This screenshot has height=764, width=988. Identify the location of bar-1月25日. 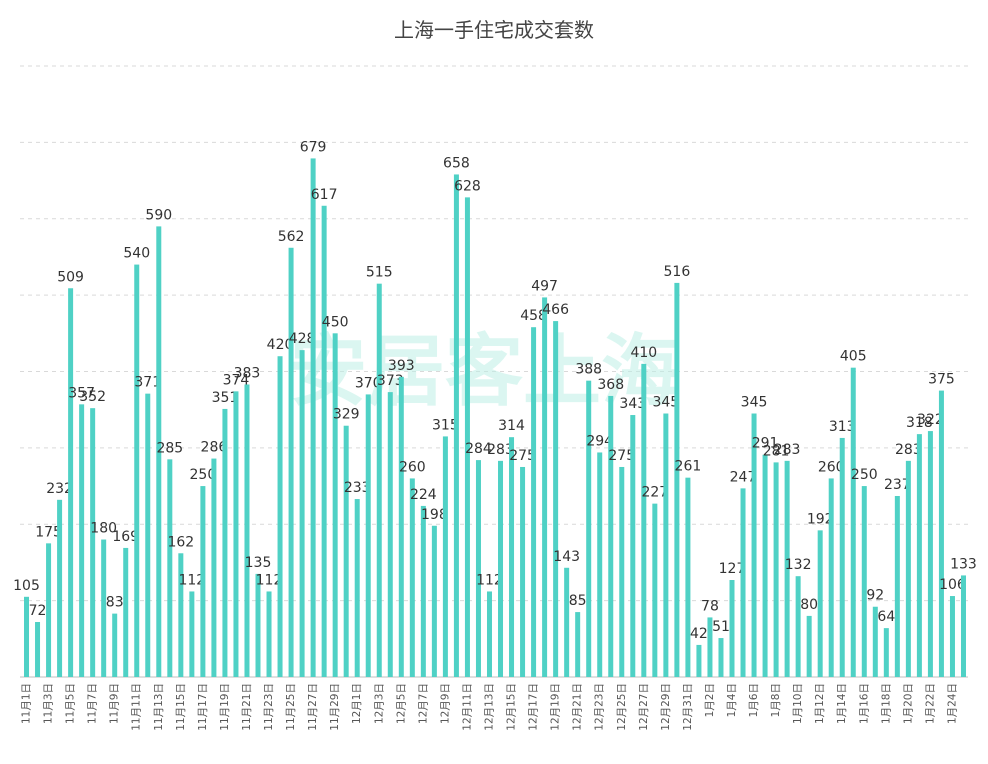
(963, 626).